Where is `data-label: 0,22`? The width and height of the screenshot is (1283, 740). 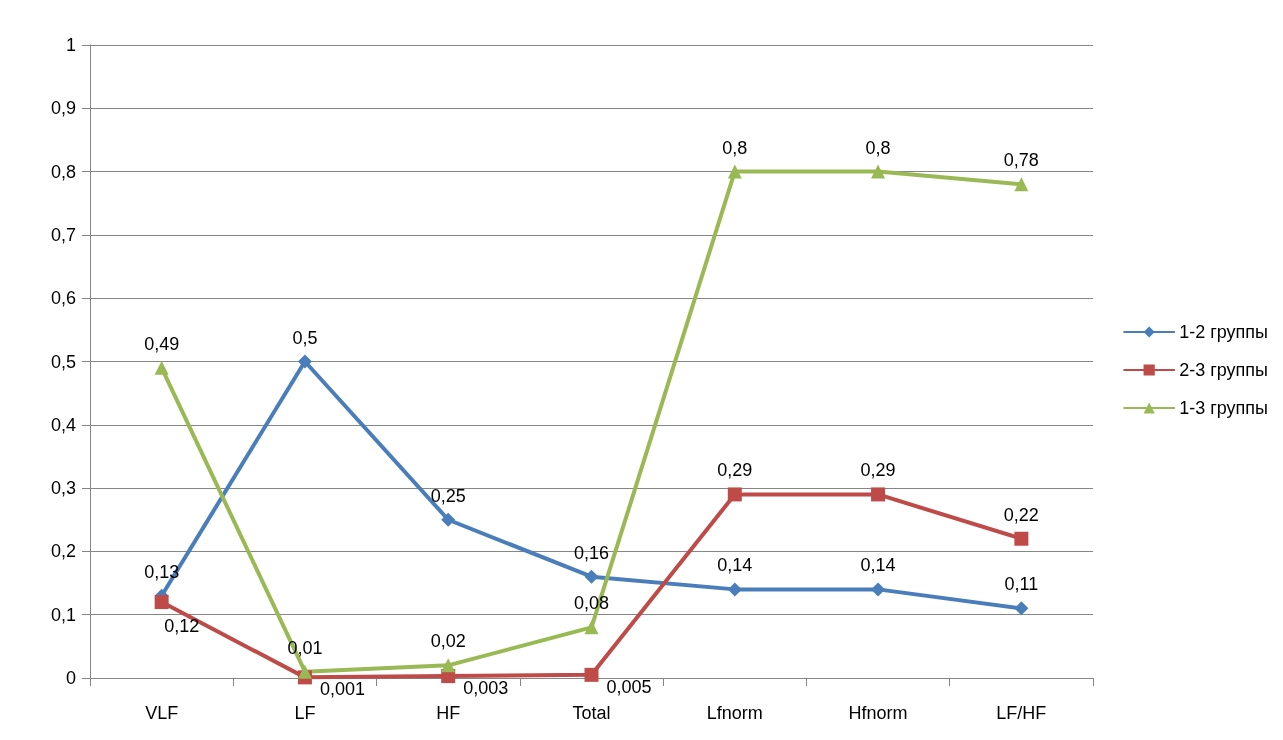 data-label: 0,22 is located at coordinates (1021, 514).